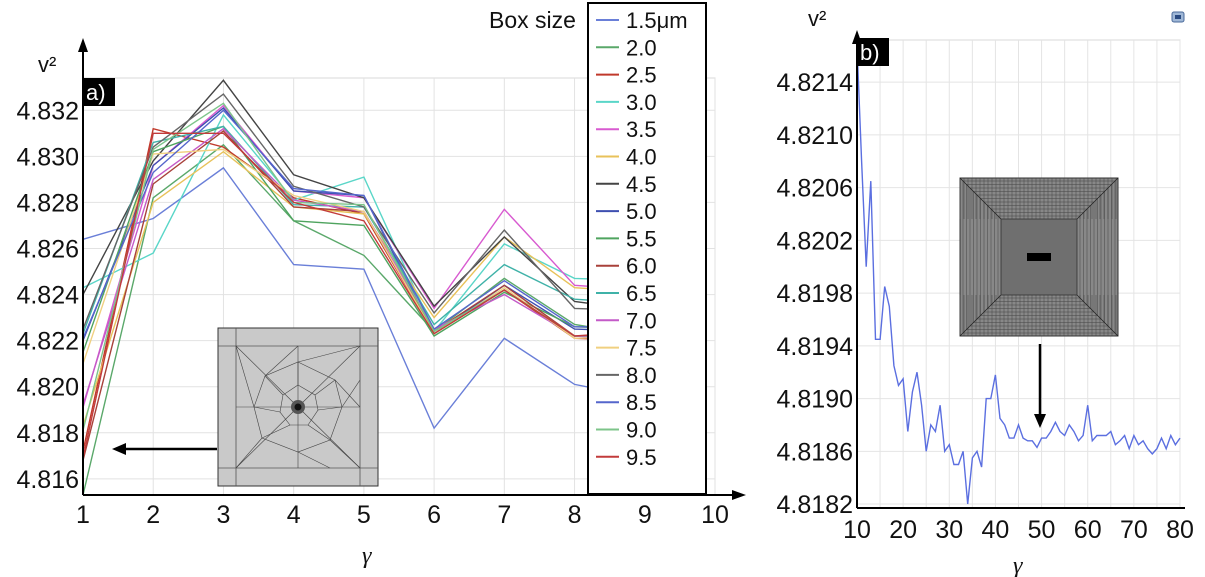 This screenshot has height=577, width=1205. Describe the element at coordinates (815, 452) in the screenshot. I see `y-tick-label: 4.8186` at that location.